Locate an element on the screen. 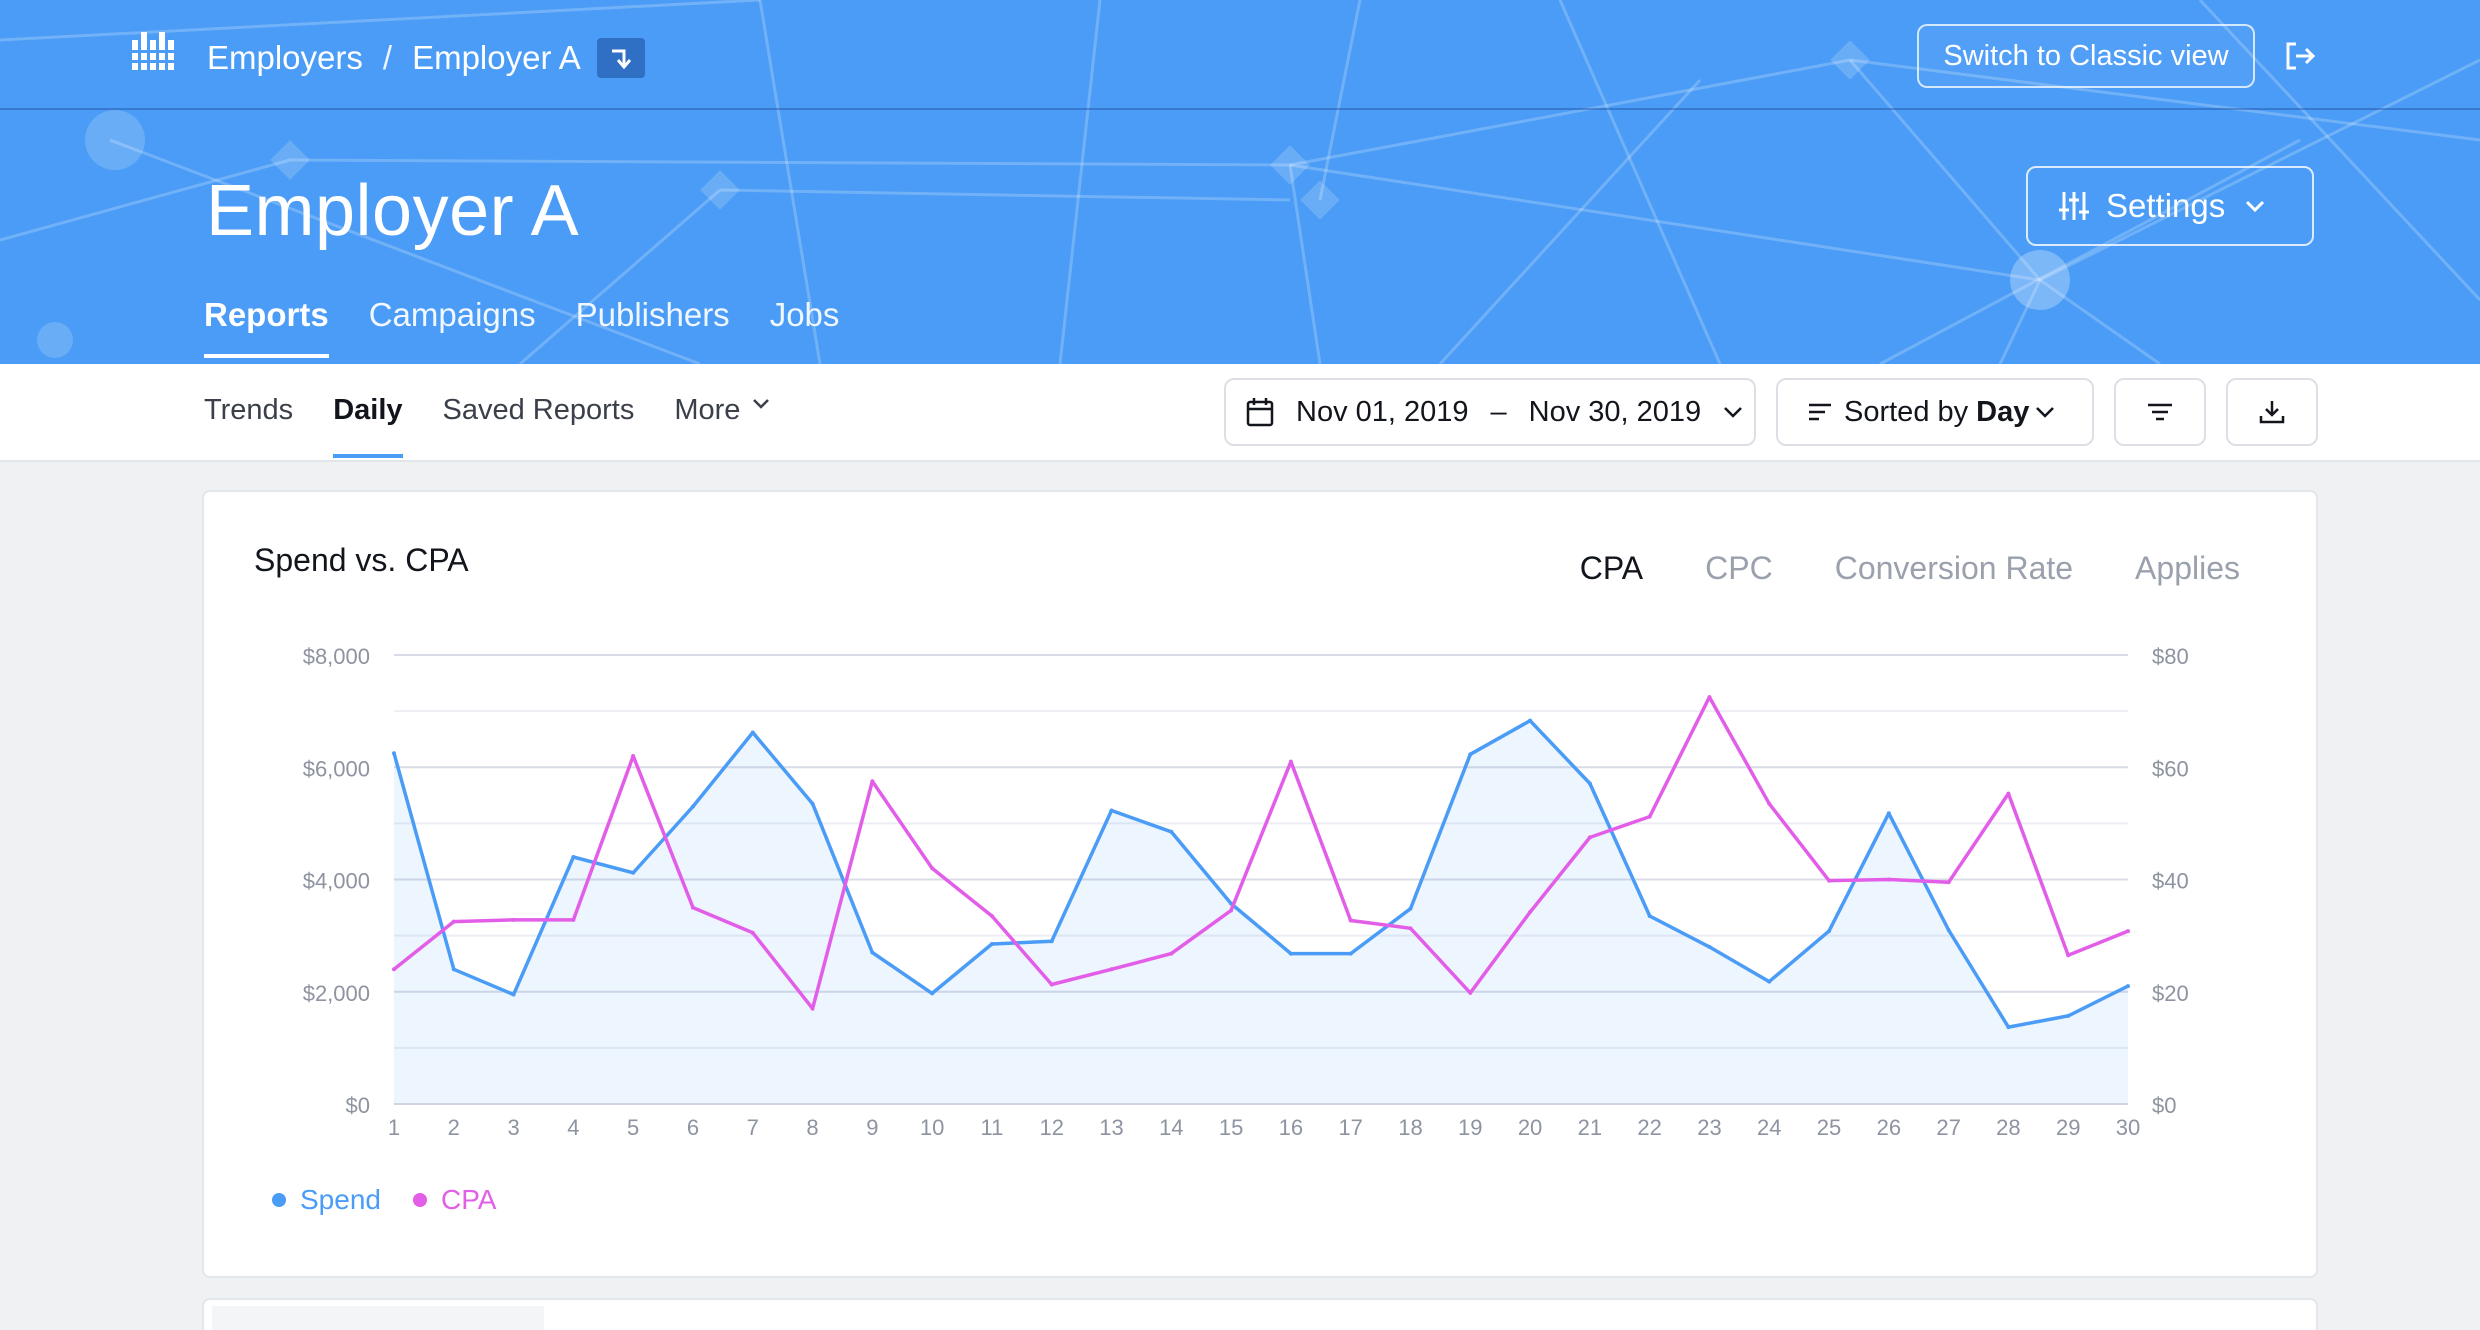 The height and width of the screenshot is (1330, 2480). sort-value: Day is located at coordinates (2003, 411).